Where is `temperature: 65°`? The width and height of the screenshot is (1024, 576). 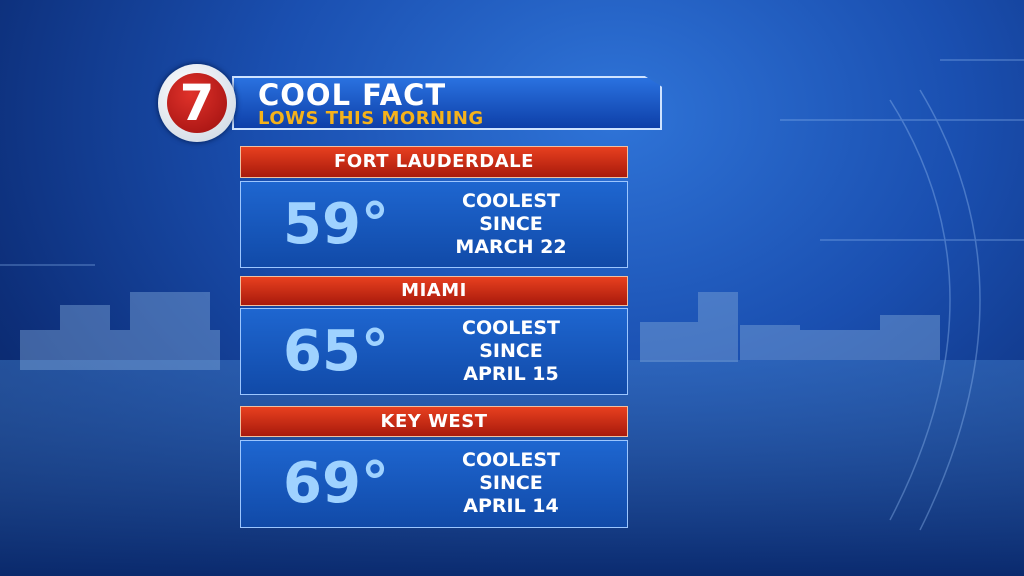
temperature: 65° is located at coordinates (336, 351).